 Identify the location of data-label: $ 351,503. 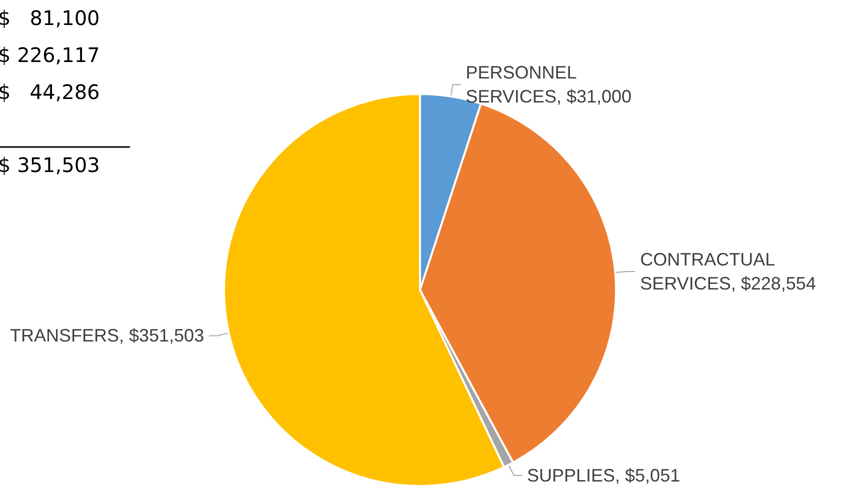
(50, 165).